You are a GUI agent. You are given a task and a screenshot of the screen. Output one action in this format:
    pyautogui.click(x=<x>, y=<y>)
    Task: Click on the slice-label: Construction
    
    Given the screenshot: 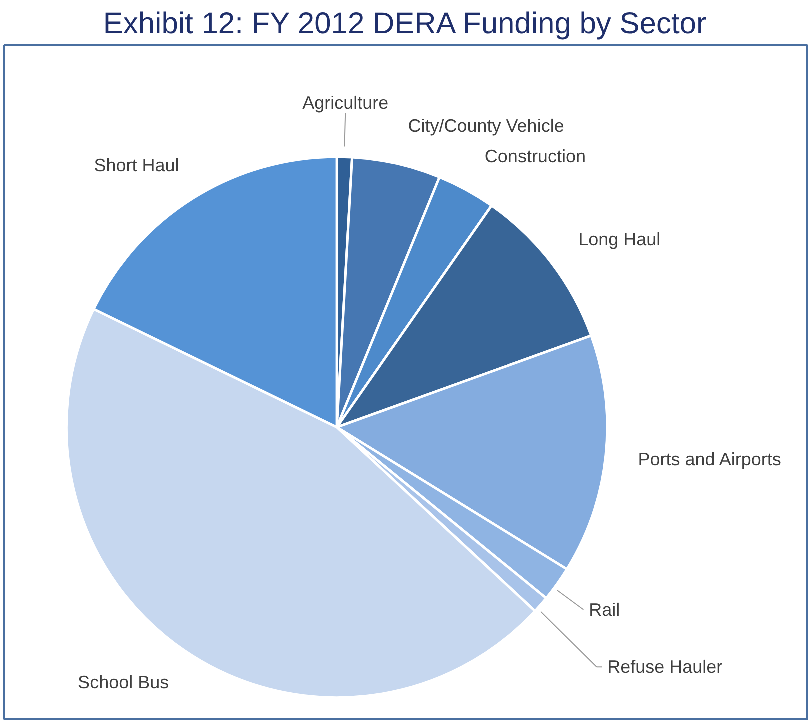 What is the action you would take?
    pyautogui.click(x=535, y=156)
    